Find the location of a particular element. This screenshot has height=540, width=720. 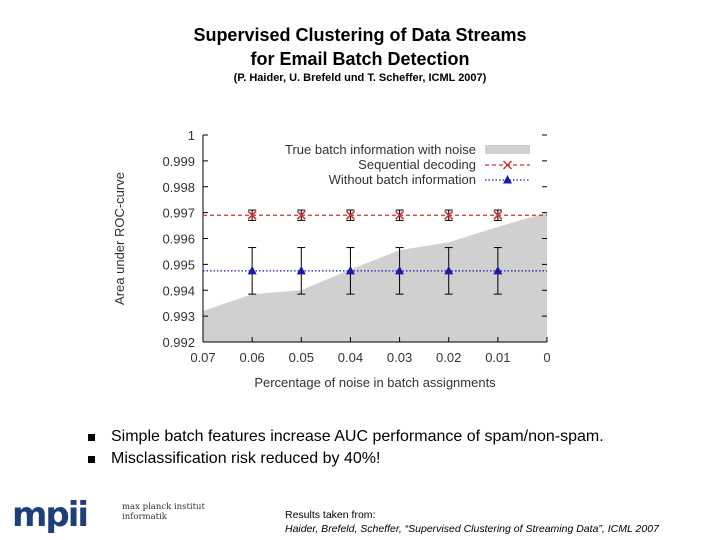

legend-label: Without batch information is located at coordinates (402, 179).